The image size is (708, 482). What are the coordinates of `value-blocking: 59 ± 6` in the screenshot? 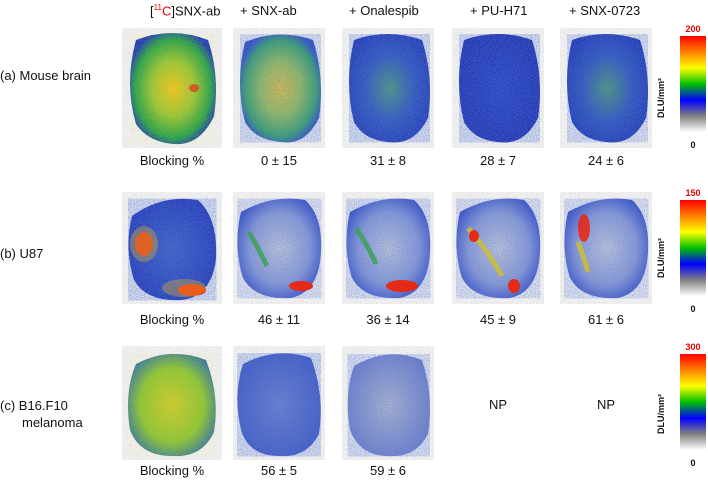 It's located at (388, 470).